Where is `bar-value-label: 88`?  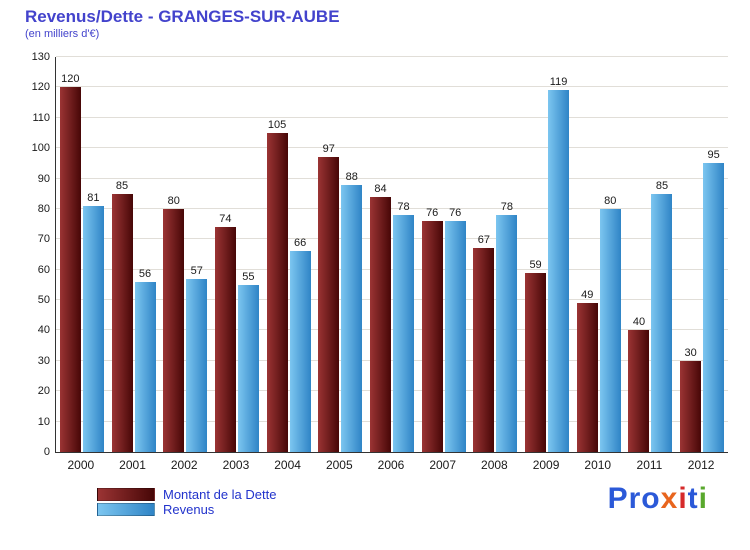 bar-value-label: 88 is located at coordinates (351, 176).